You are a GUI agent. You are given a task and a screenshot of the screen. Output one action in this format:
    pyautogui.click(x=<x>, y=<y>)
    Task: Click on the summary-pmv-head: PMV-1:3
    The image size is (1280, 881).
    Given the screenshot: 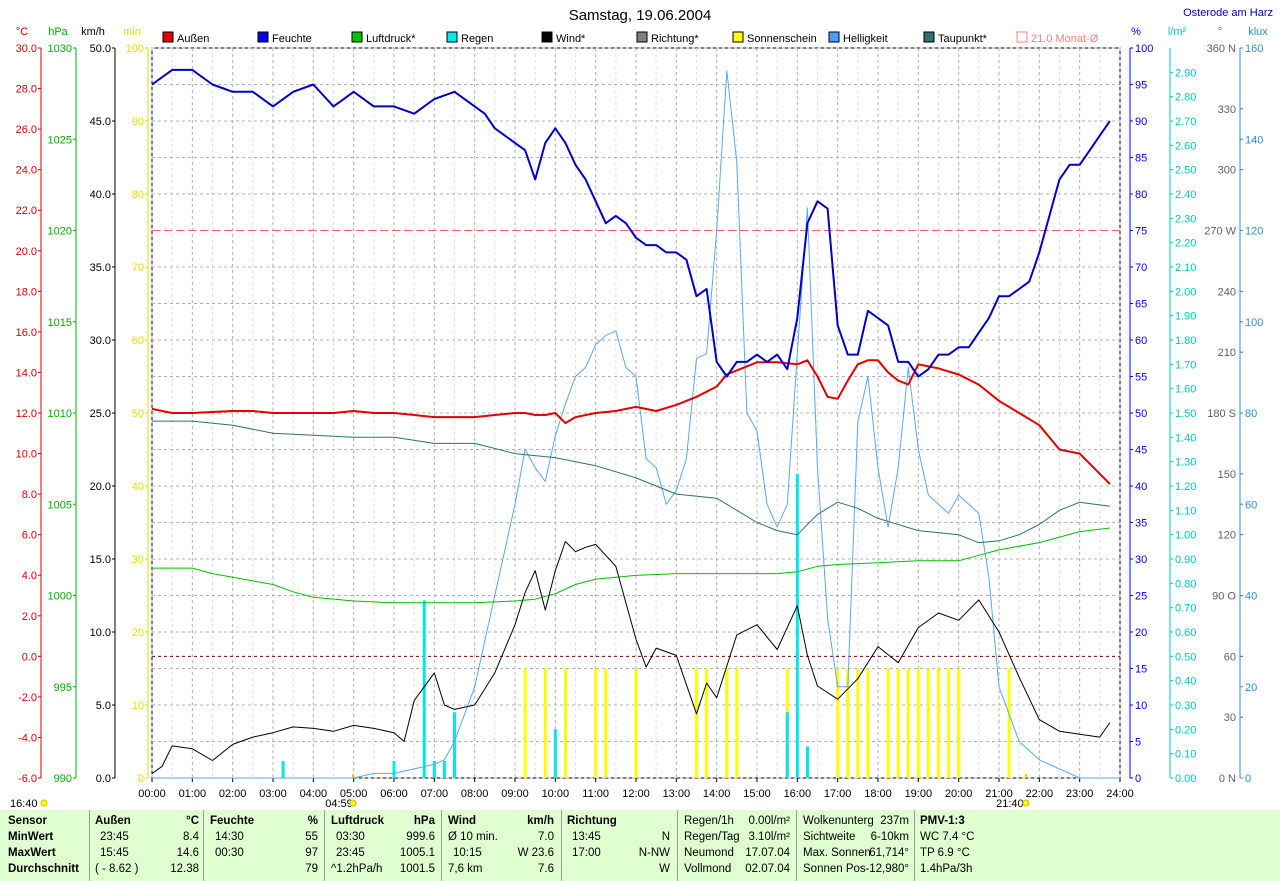 What is the action you would take?
    pyautogui.click(x=942, y=821)
    